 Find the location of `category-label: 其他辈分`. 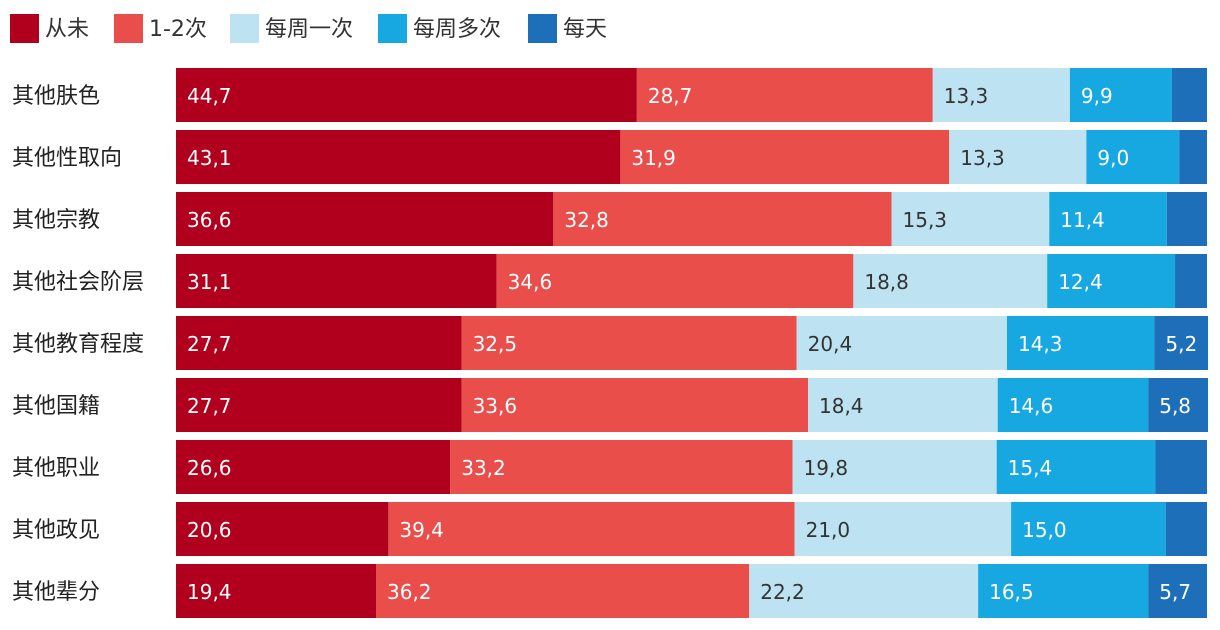

category-label: 其他辈分 is located at coordinates (56, 592).